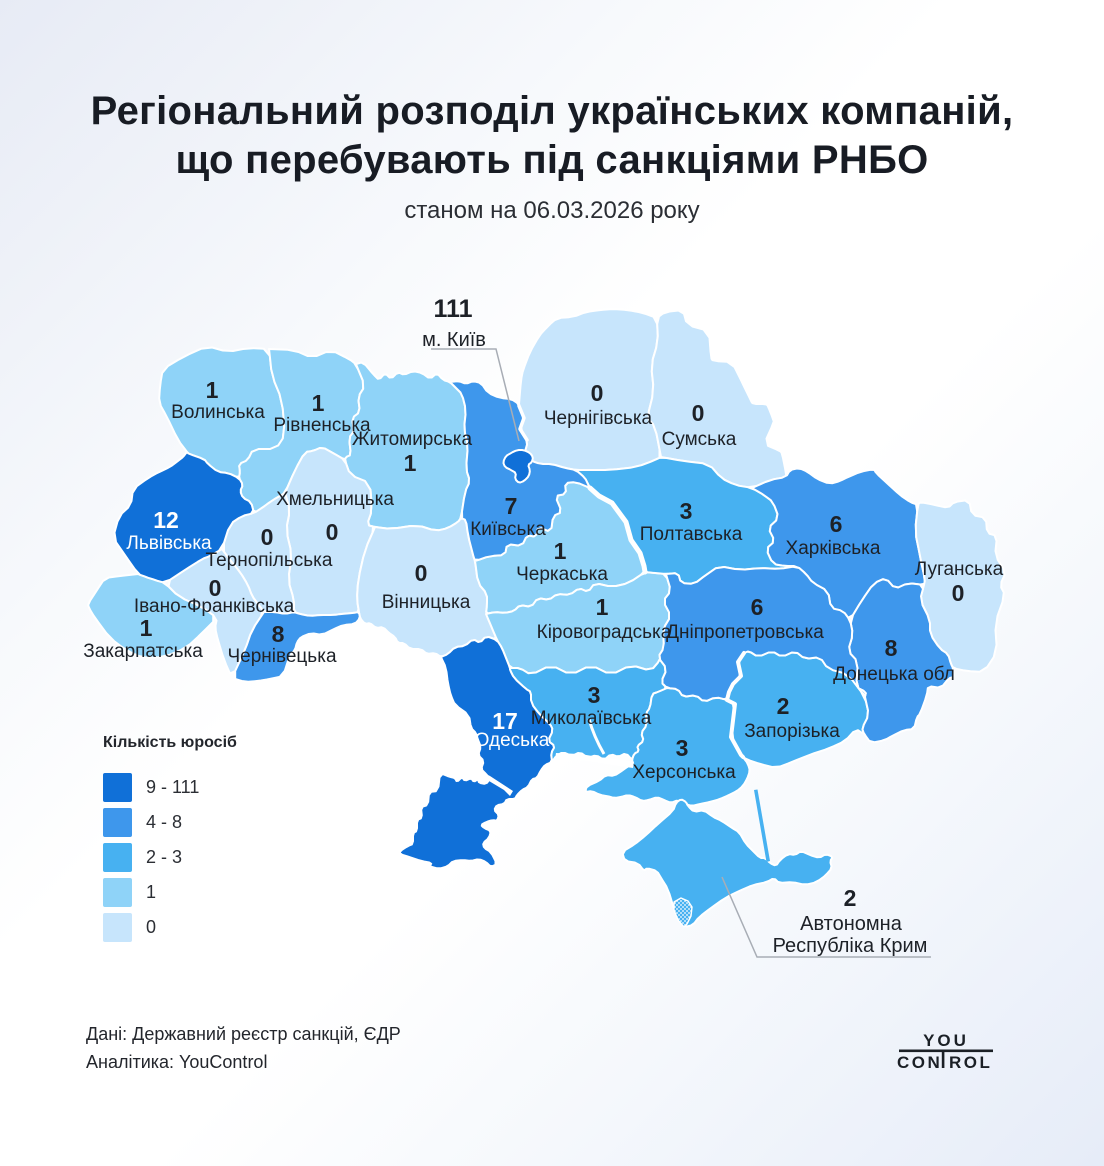 Image resolution: width=1104 pixels, height=1166 pixels. What do you see at coordinates (959, 569) in the screenshot?
I see `svg-text: Луганська` at bounding box center [959, 569].